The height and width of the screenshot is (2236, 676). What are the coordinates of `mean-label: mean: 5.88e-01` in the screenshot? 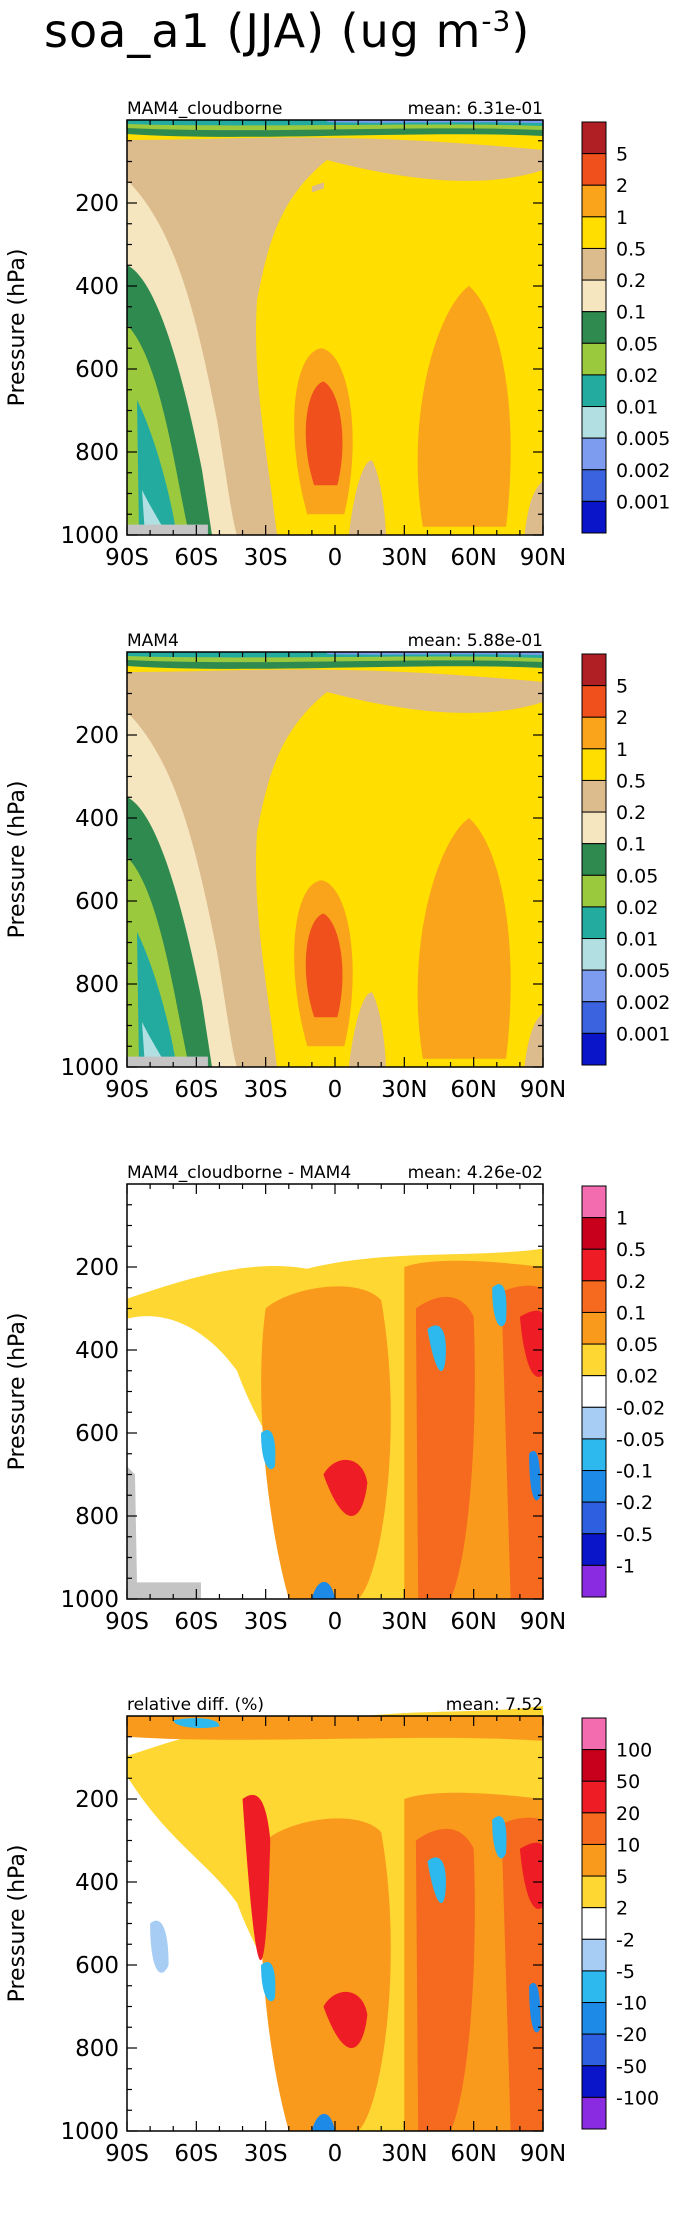 It's located at (475, 641).